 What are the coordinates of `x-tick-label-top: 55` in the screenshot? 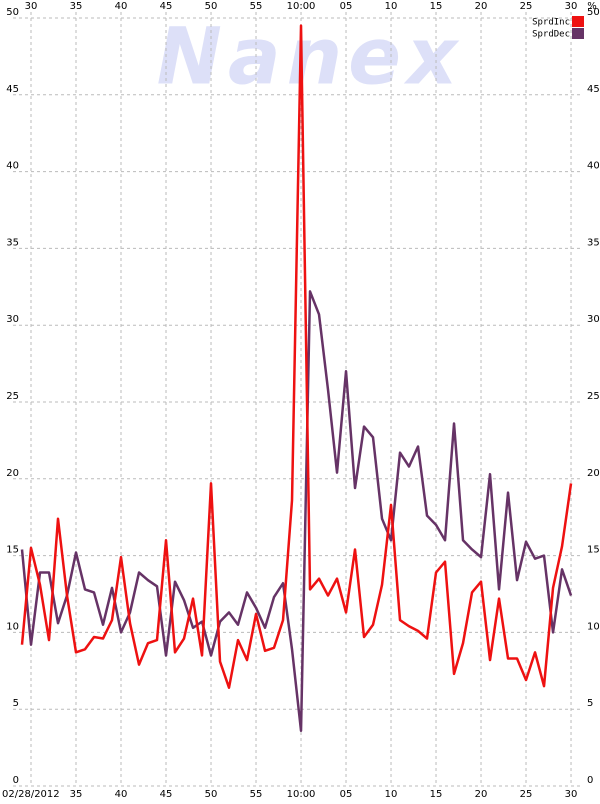 It's located at (256, 6).